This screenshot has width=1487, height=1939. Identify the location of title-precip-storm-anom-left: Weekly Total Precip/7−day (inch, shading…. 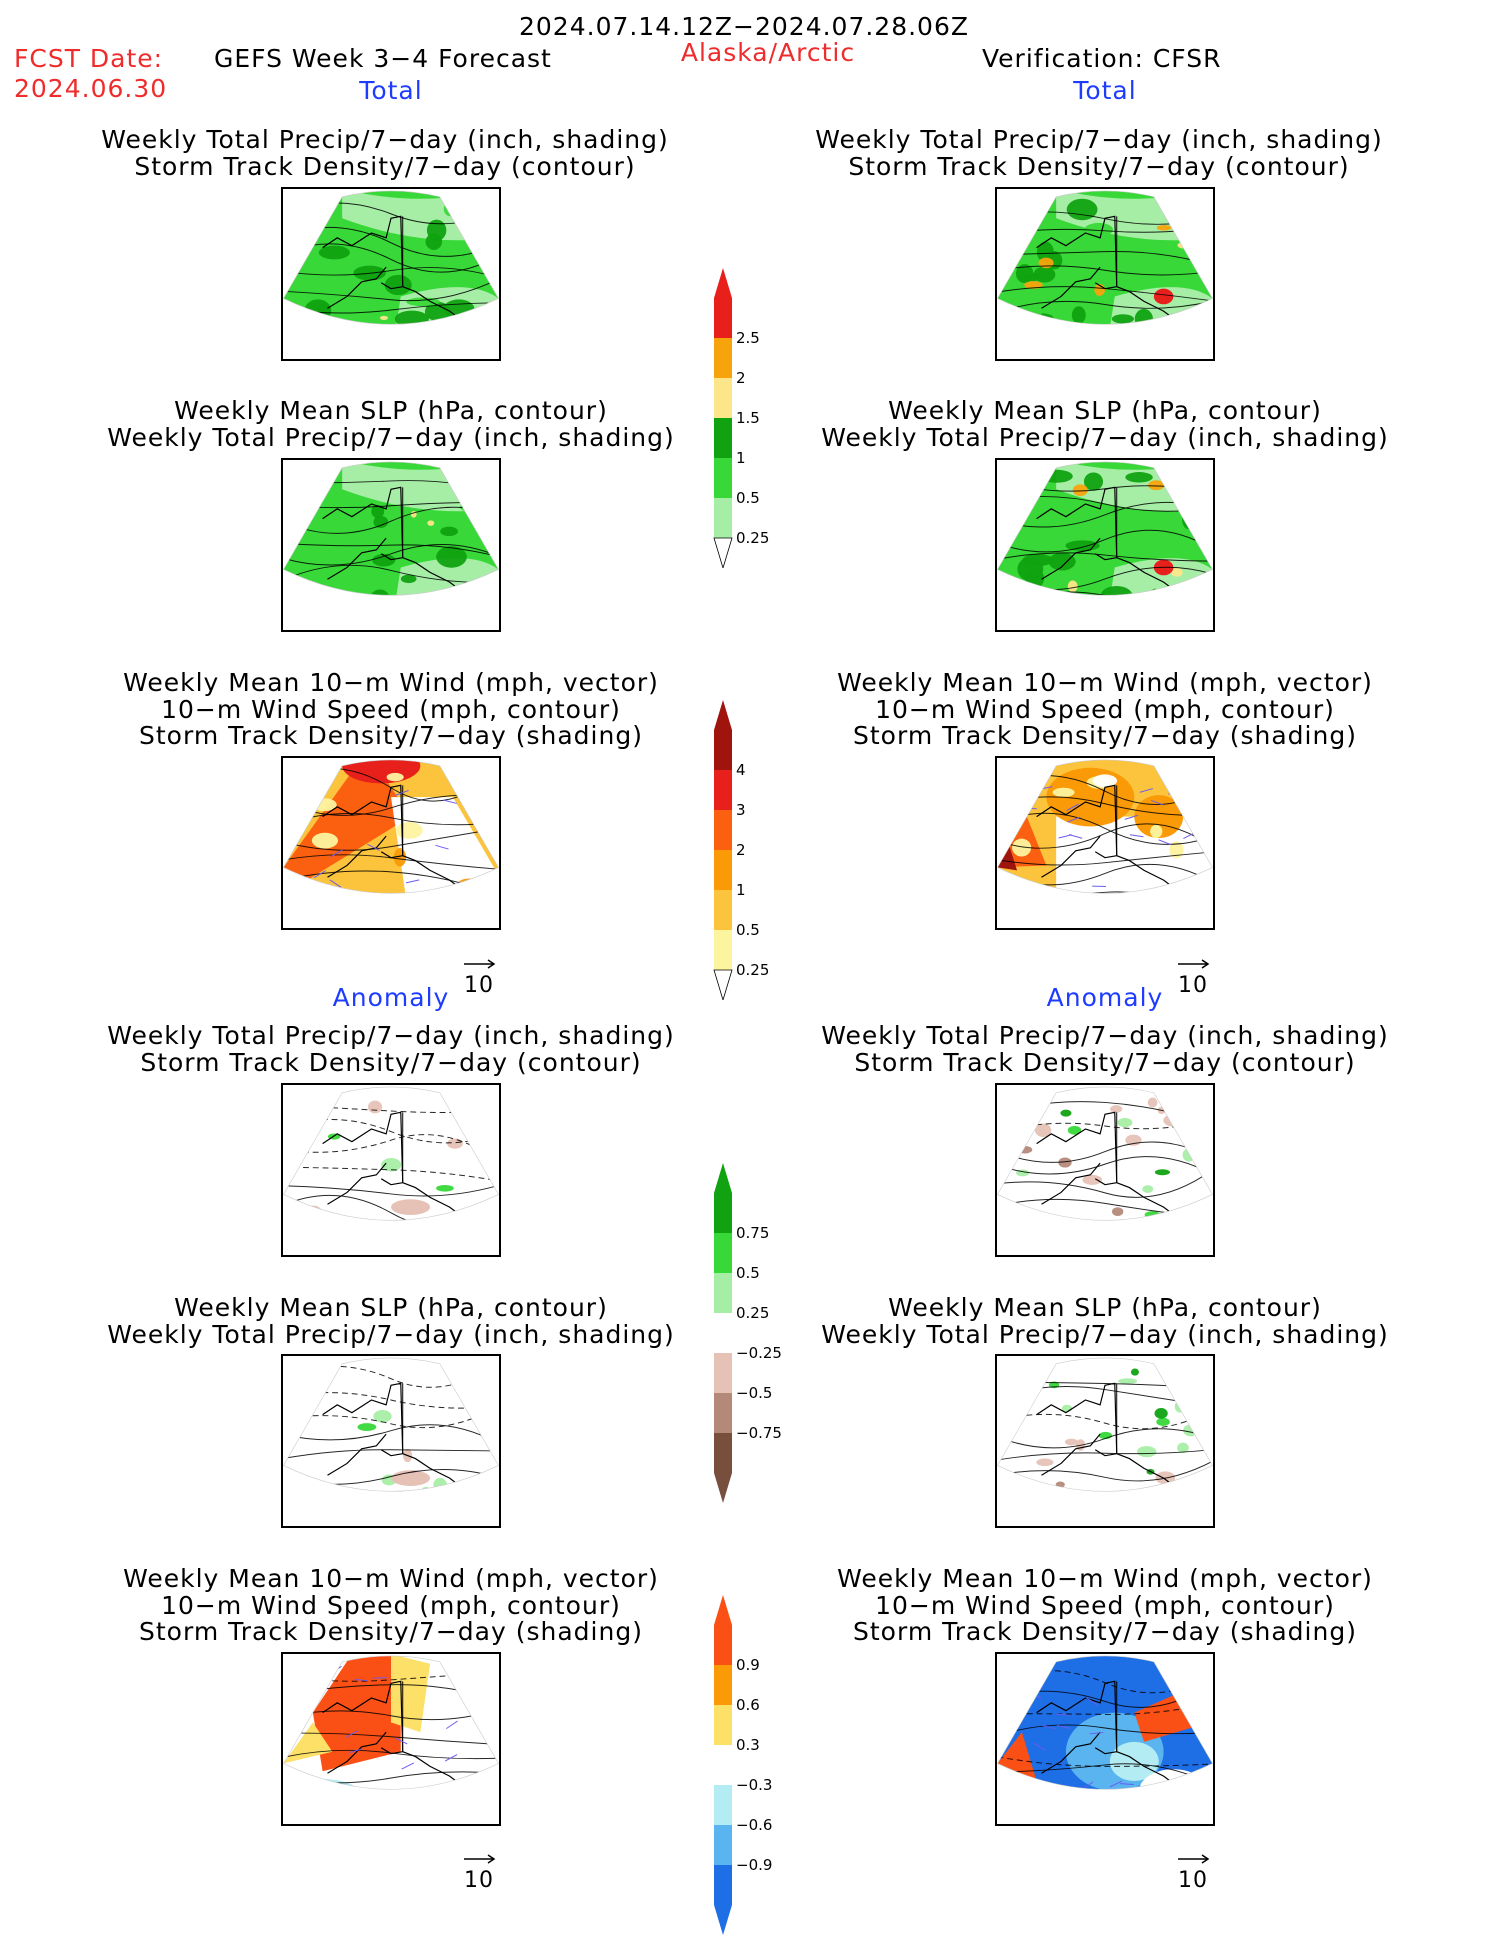
(391, 1049).